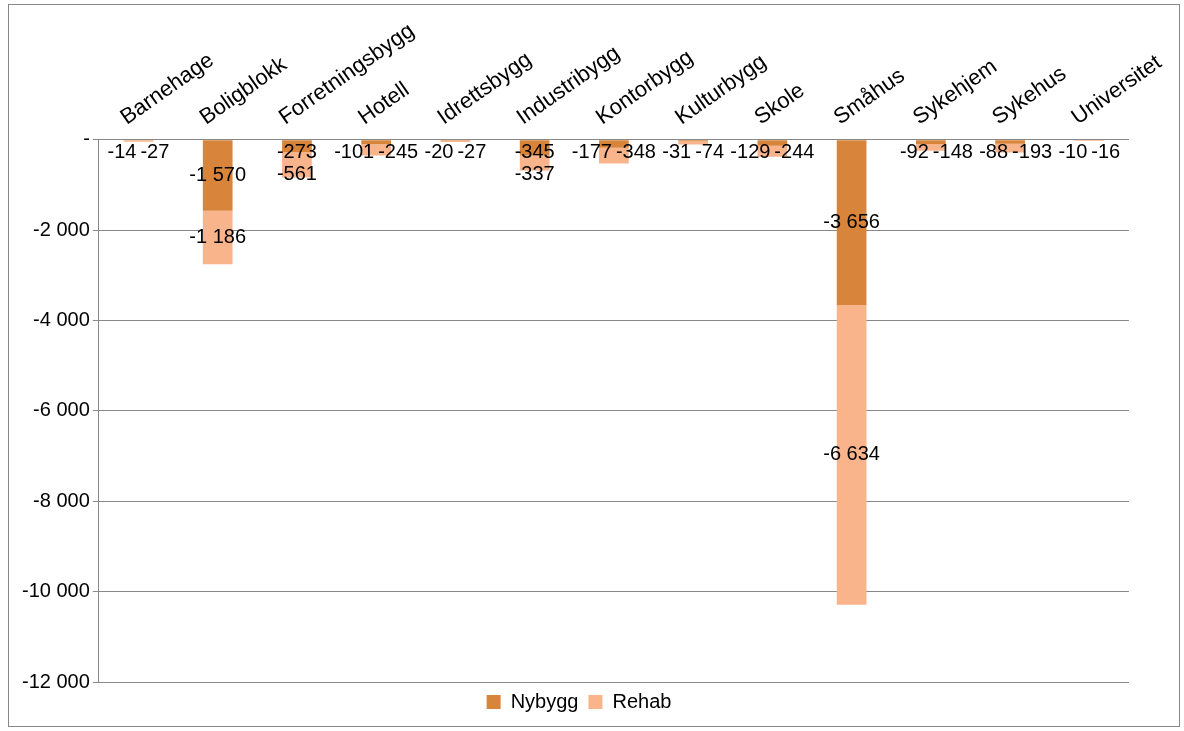  What do you see at coordinates (952, 151) in the screenshot?
I see `data-label: -148` at bounding box center [952, 151].